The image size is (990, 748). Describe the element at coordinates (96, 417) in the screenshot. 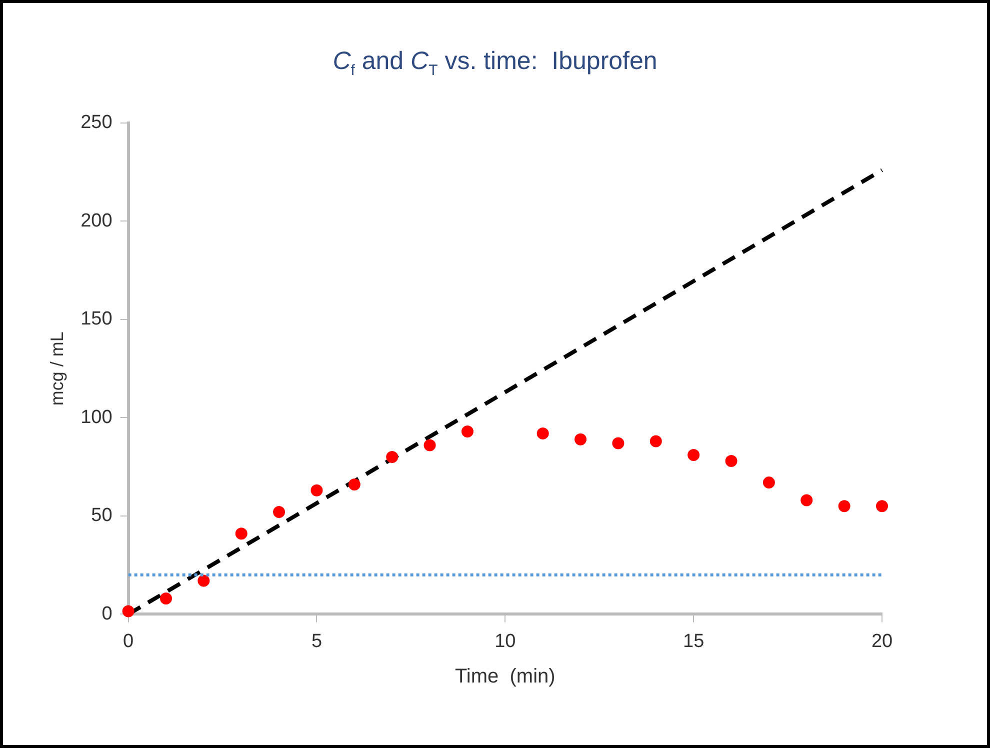

I see `y-tick-label: 100` at that location.